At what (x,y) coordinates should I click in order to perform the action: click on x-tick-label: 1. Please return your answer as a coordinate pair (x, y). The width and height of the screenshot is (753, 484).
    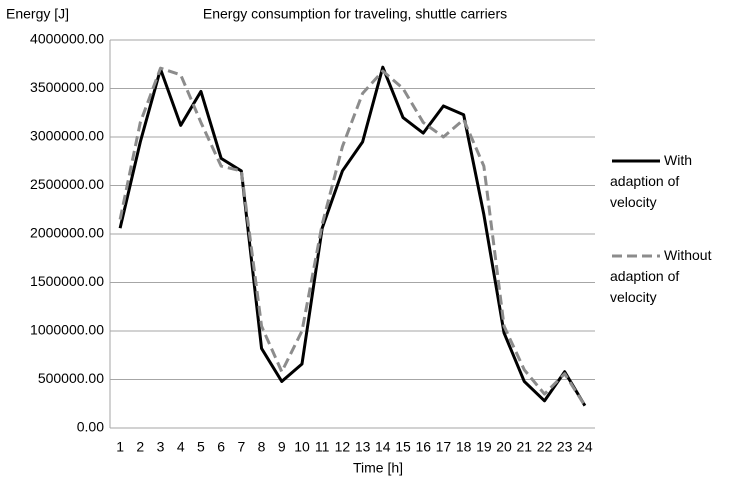
    Looking at the image, I should click on (120, 447).